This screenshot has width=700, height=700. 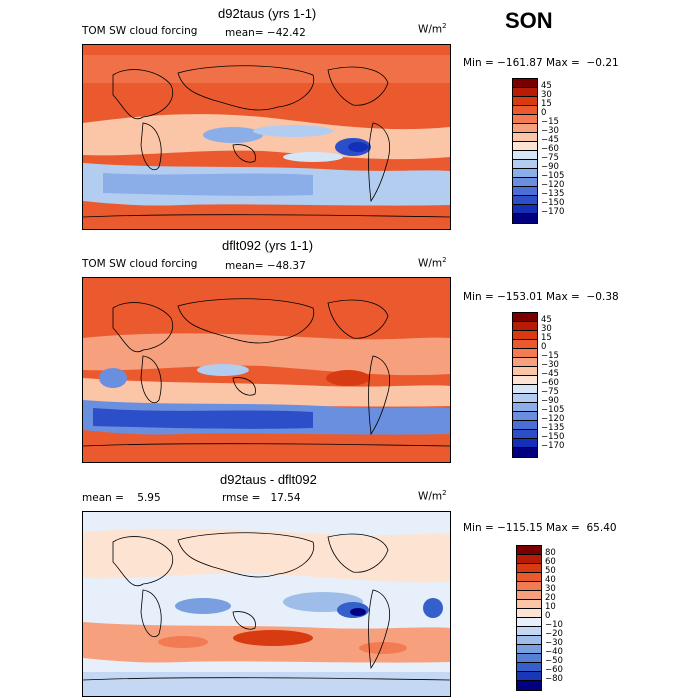 I want to click on colorbar-tick-label: 50, so click(x=550, y=571).